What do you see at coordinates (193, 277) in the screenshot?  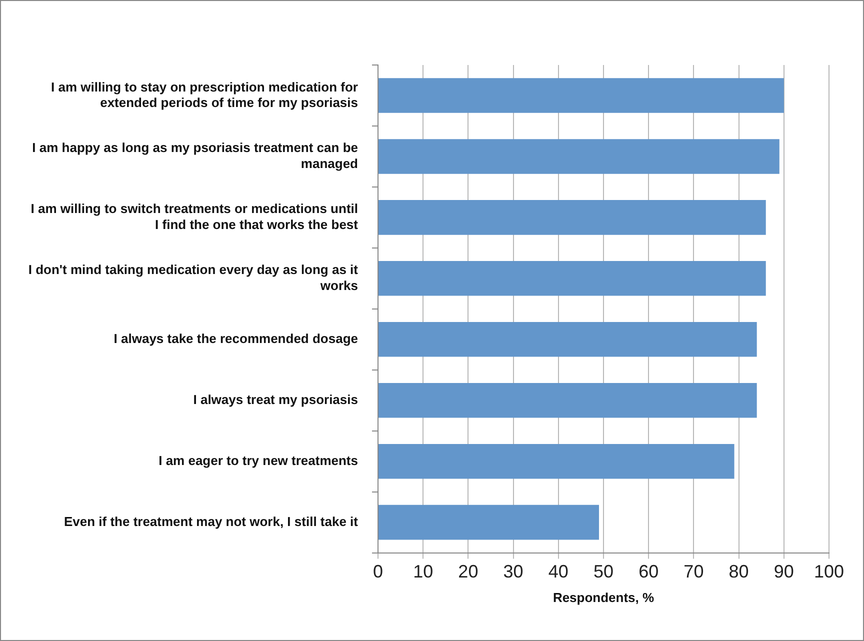 I see `y-tick-label: I don't mind taking medication every day as long as it works` at bounding box center [193, 277].